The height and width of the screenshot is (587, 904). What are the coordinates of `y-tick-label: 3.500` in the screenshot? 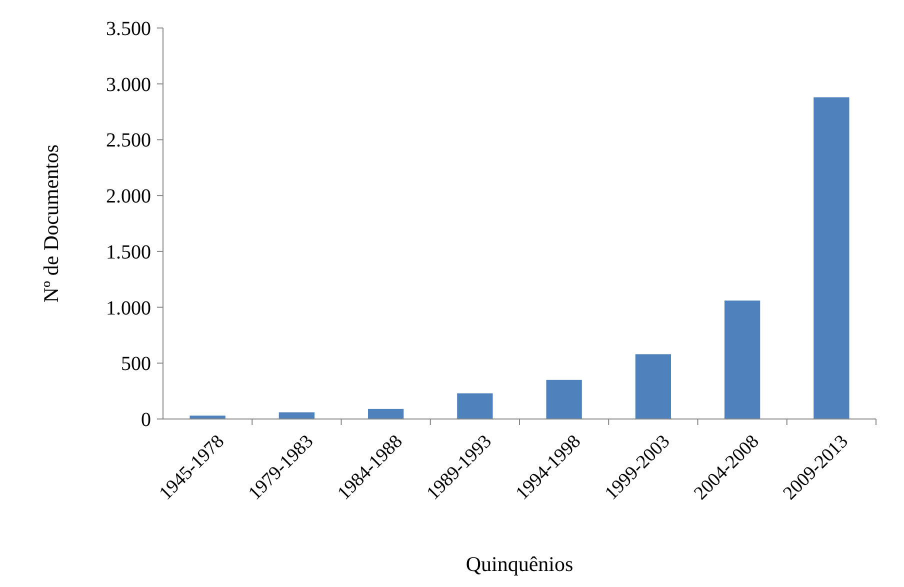 It's located at (128, 29).